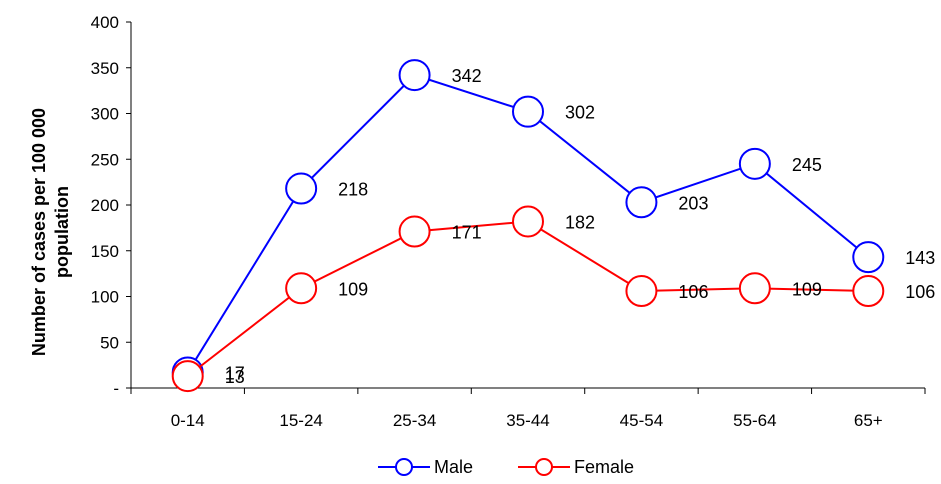 This screenshot has width=941, height=484. I want to click on legend-male-label: Male, so click(453, 467).